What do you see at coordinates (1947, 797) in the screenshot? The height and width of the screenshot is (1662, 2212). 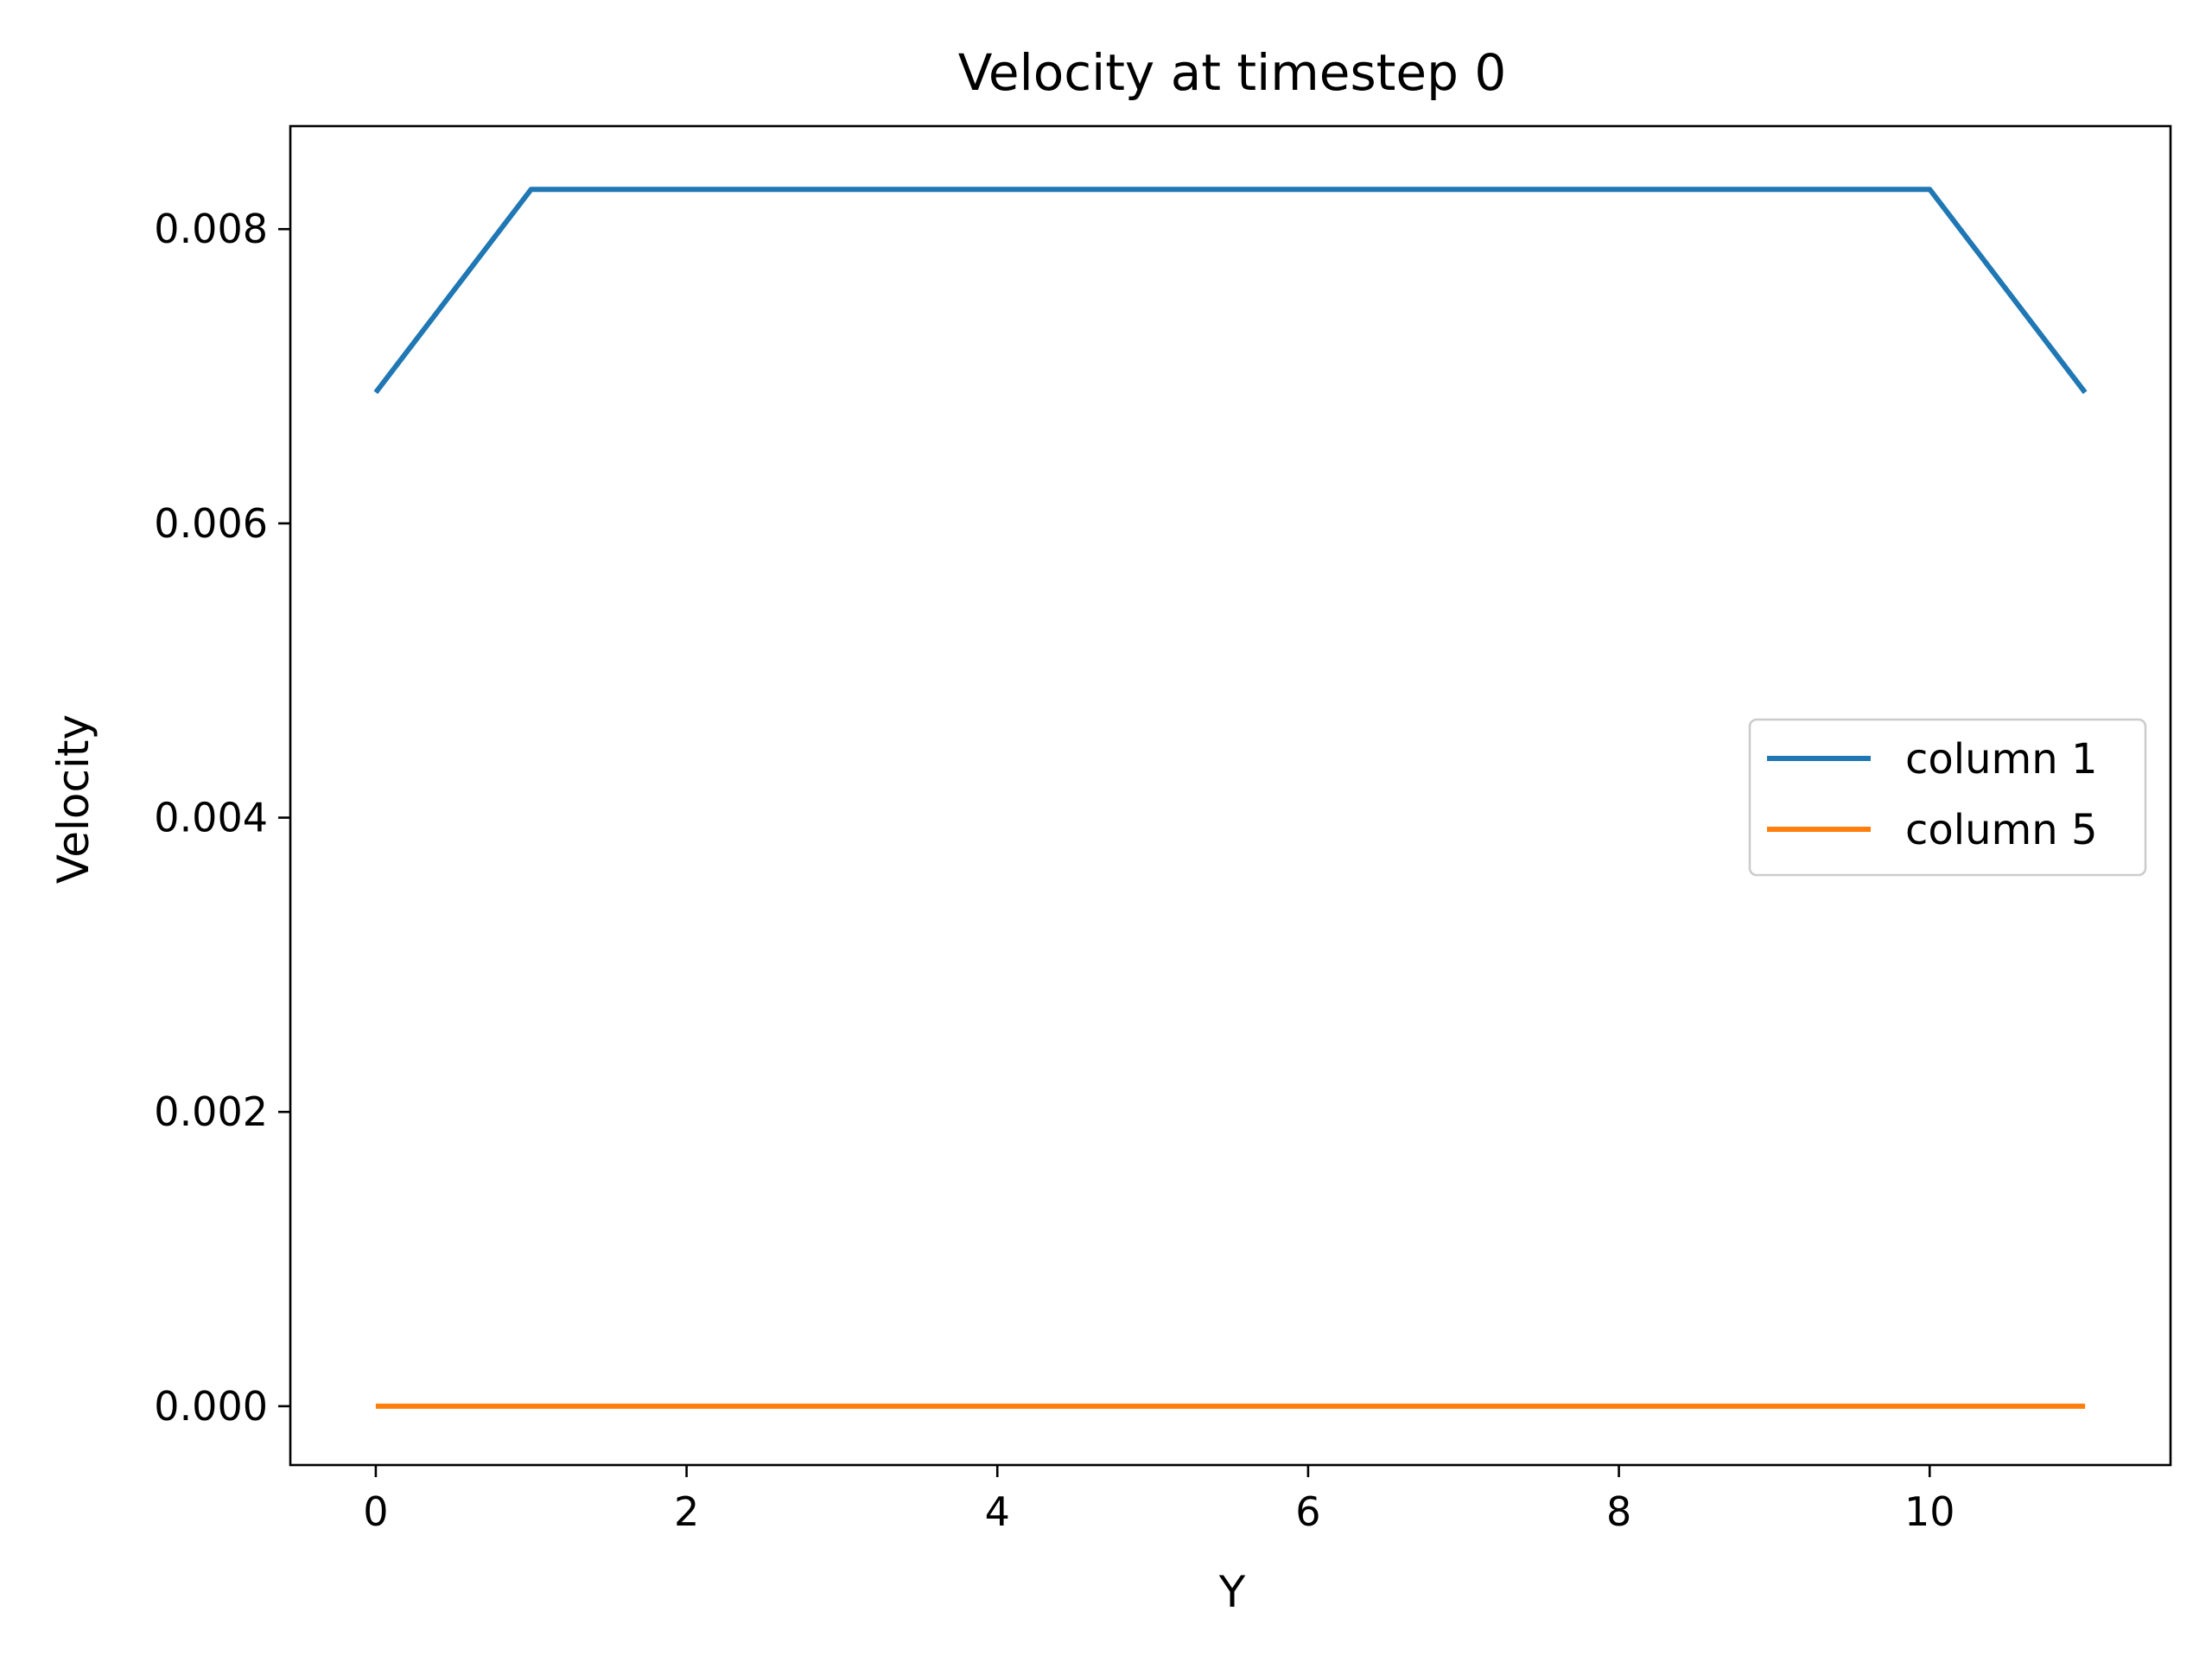 I see `legend: column 1 column 5` at bounding box center [1947, 797].